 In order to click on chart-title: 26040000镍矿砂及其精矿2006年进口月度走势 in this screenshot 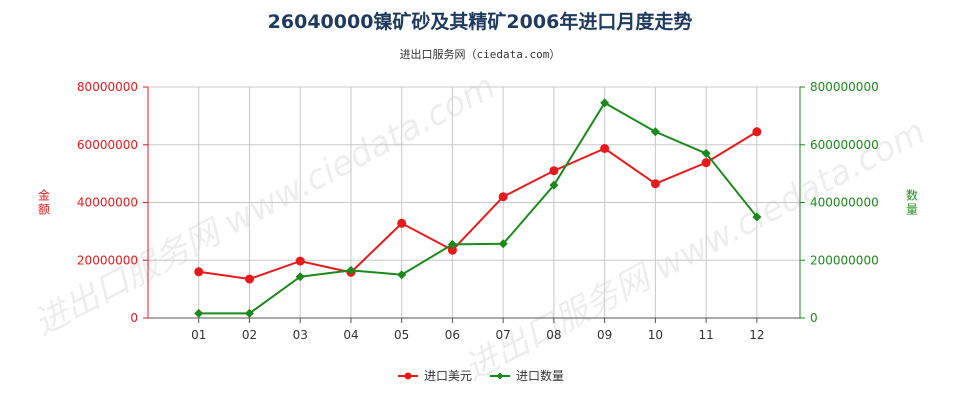, I will do `click(480, 21)`.